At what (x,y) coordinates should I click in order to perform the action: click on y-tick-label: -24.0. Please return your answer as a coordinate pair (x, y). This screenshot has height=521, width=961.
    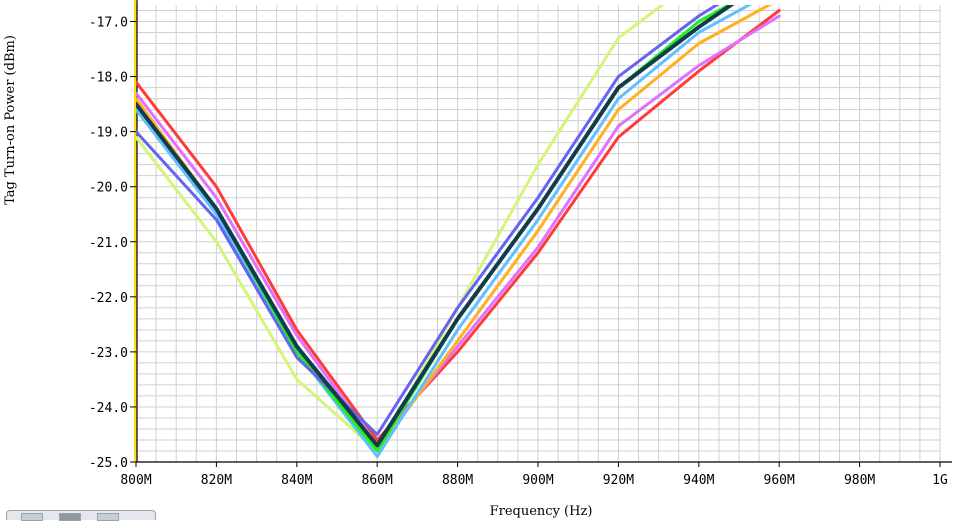
    Looking at the image, I should click on (108, 408).